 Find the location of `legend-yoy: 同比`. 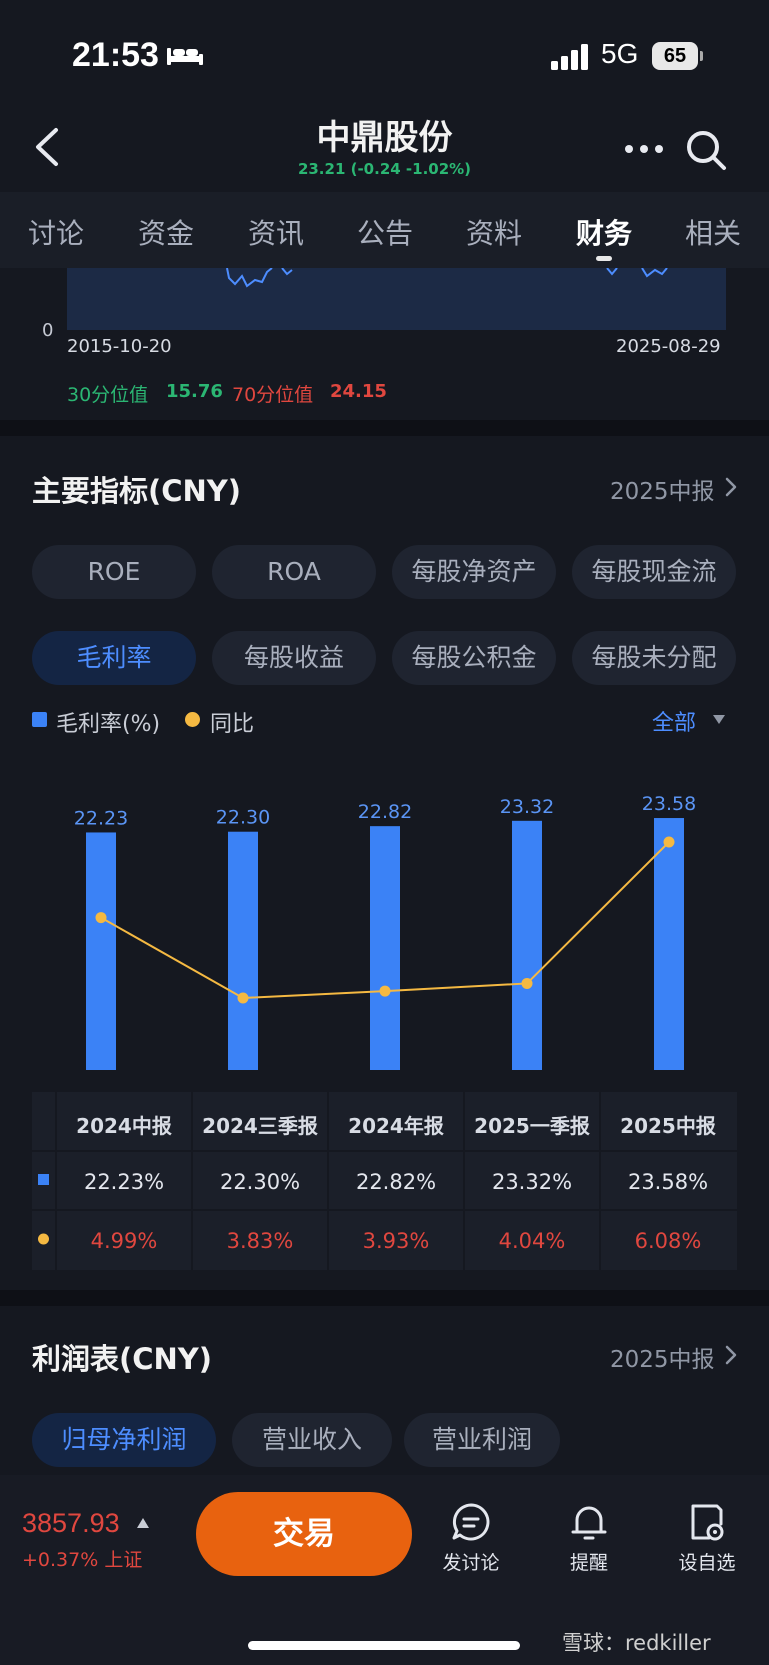

legend-yoy: 同比 is located at coordinates (232, 724).